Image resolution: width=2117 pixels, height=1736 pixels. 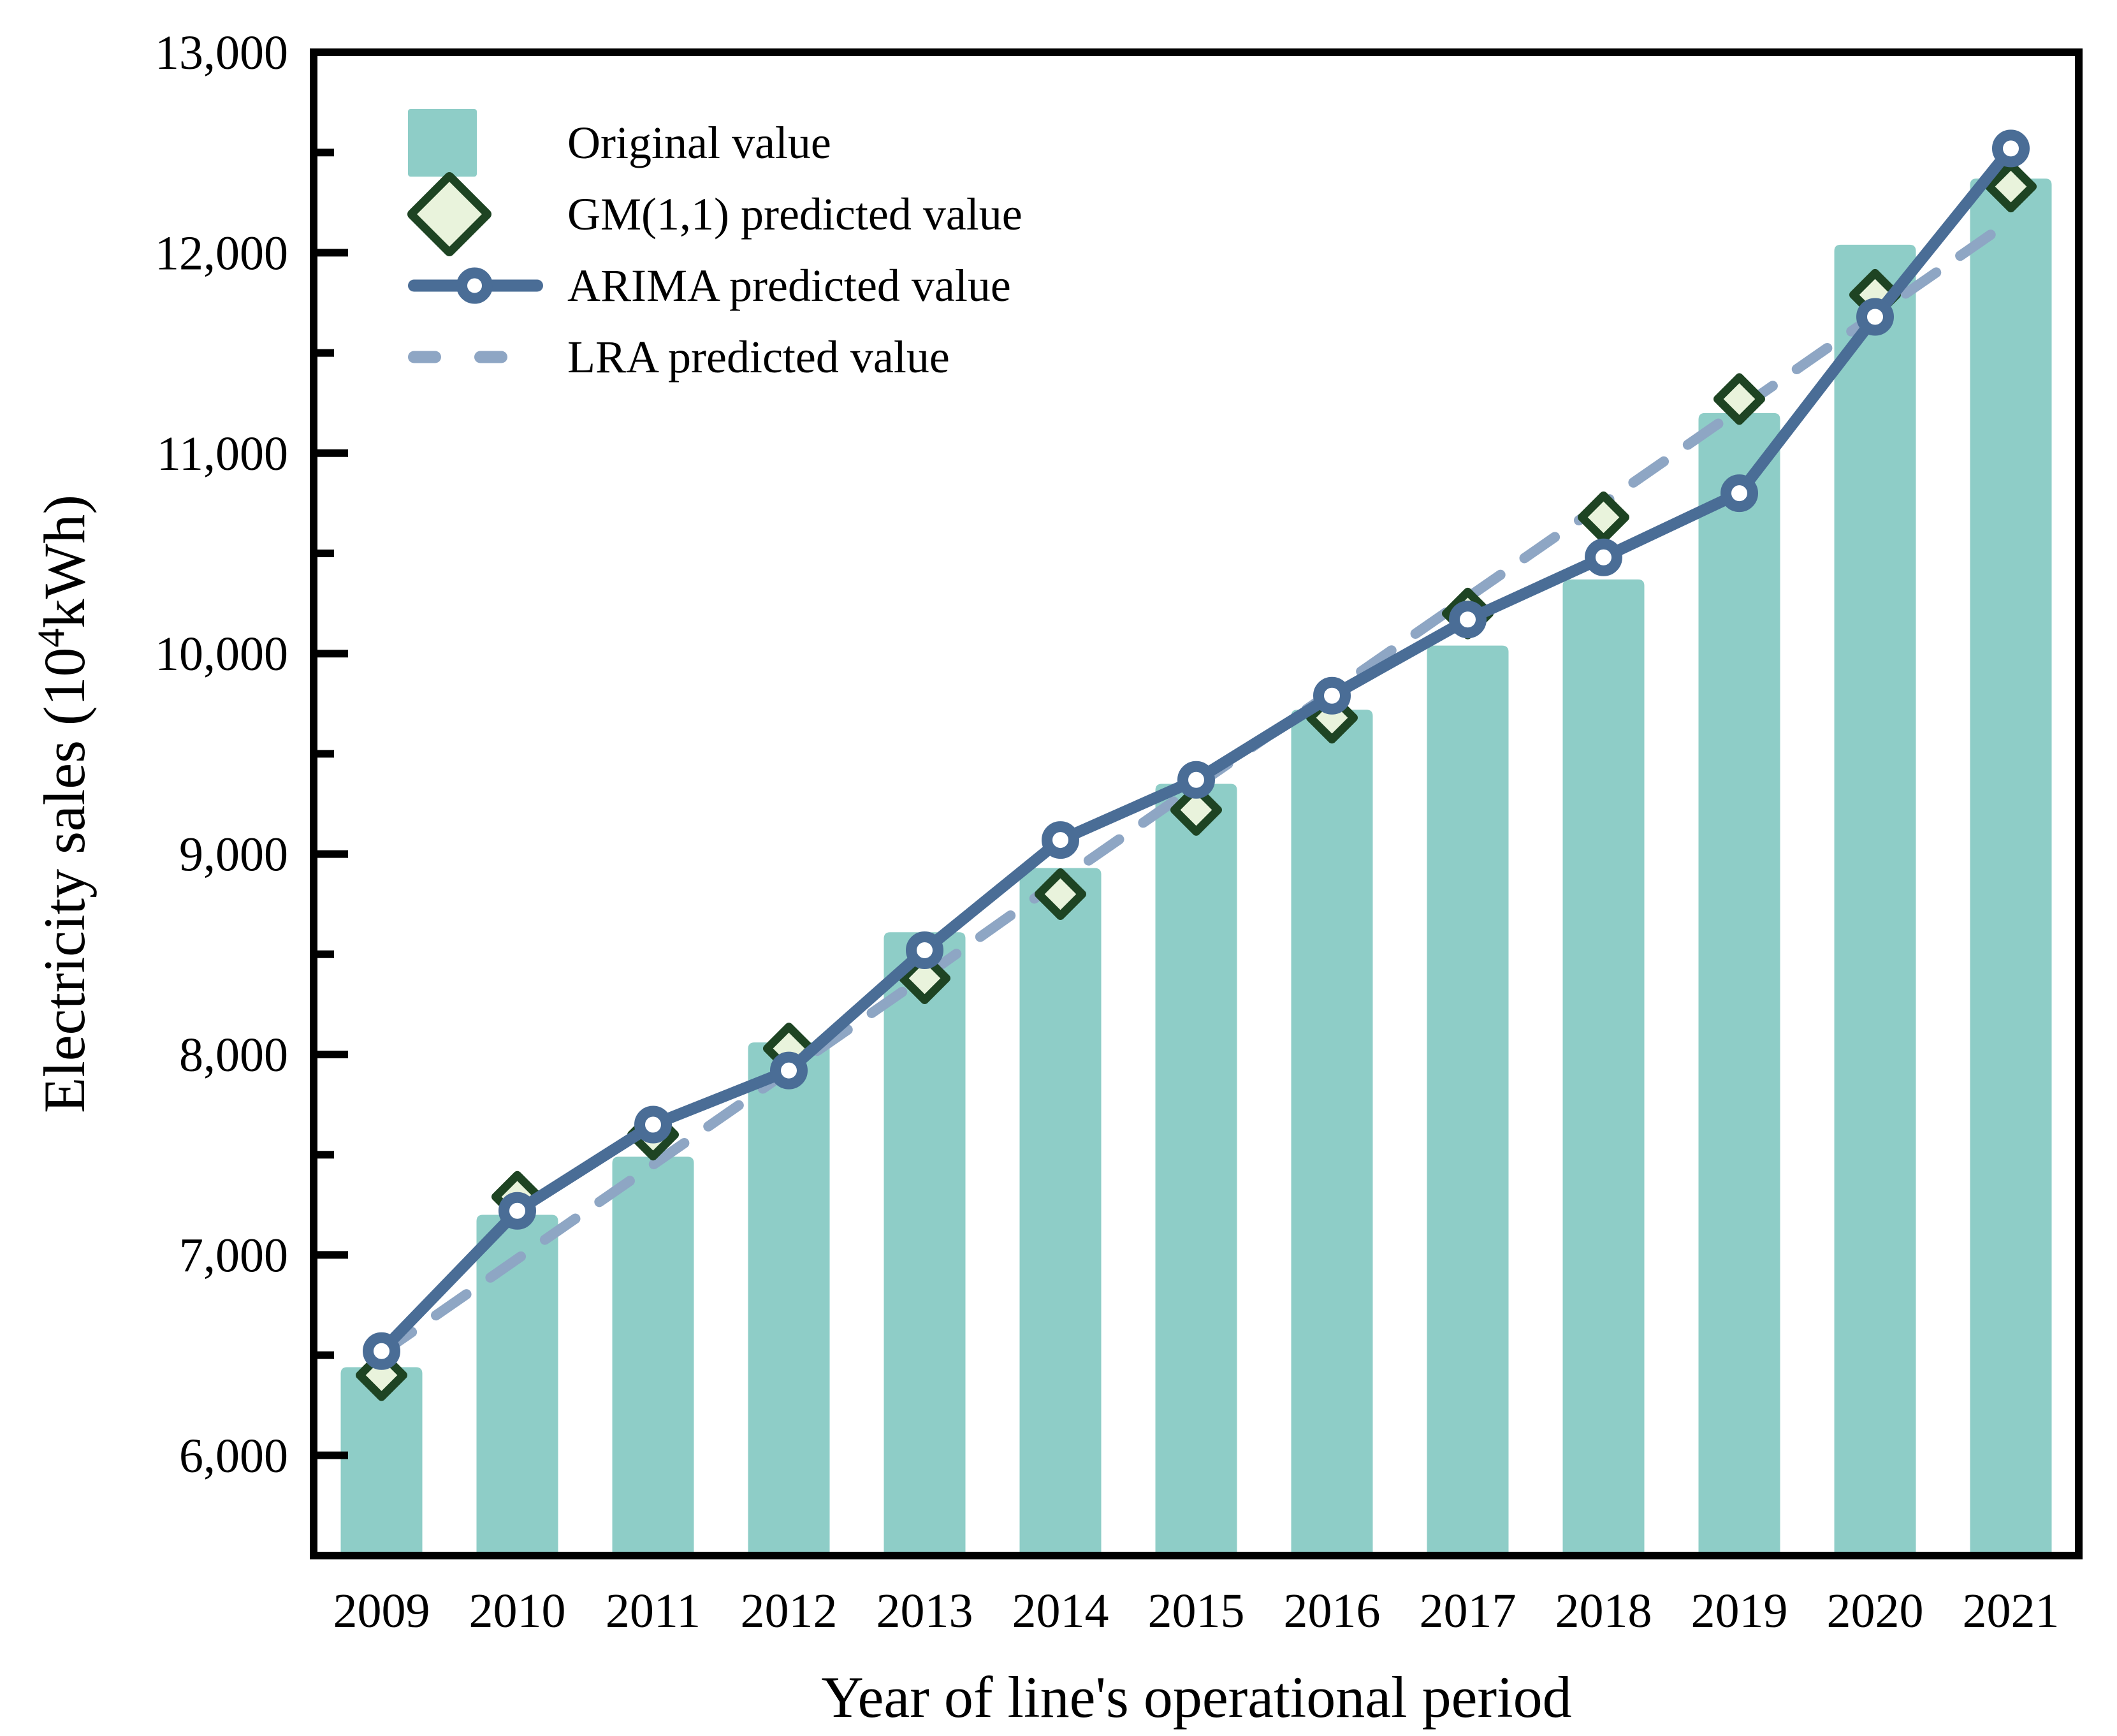 What do you see at coordinates (789, 1070) in the screenshot?
I see `arima-point-2012` at bounding box center [789, 1070].